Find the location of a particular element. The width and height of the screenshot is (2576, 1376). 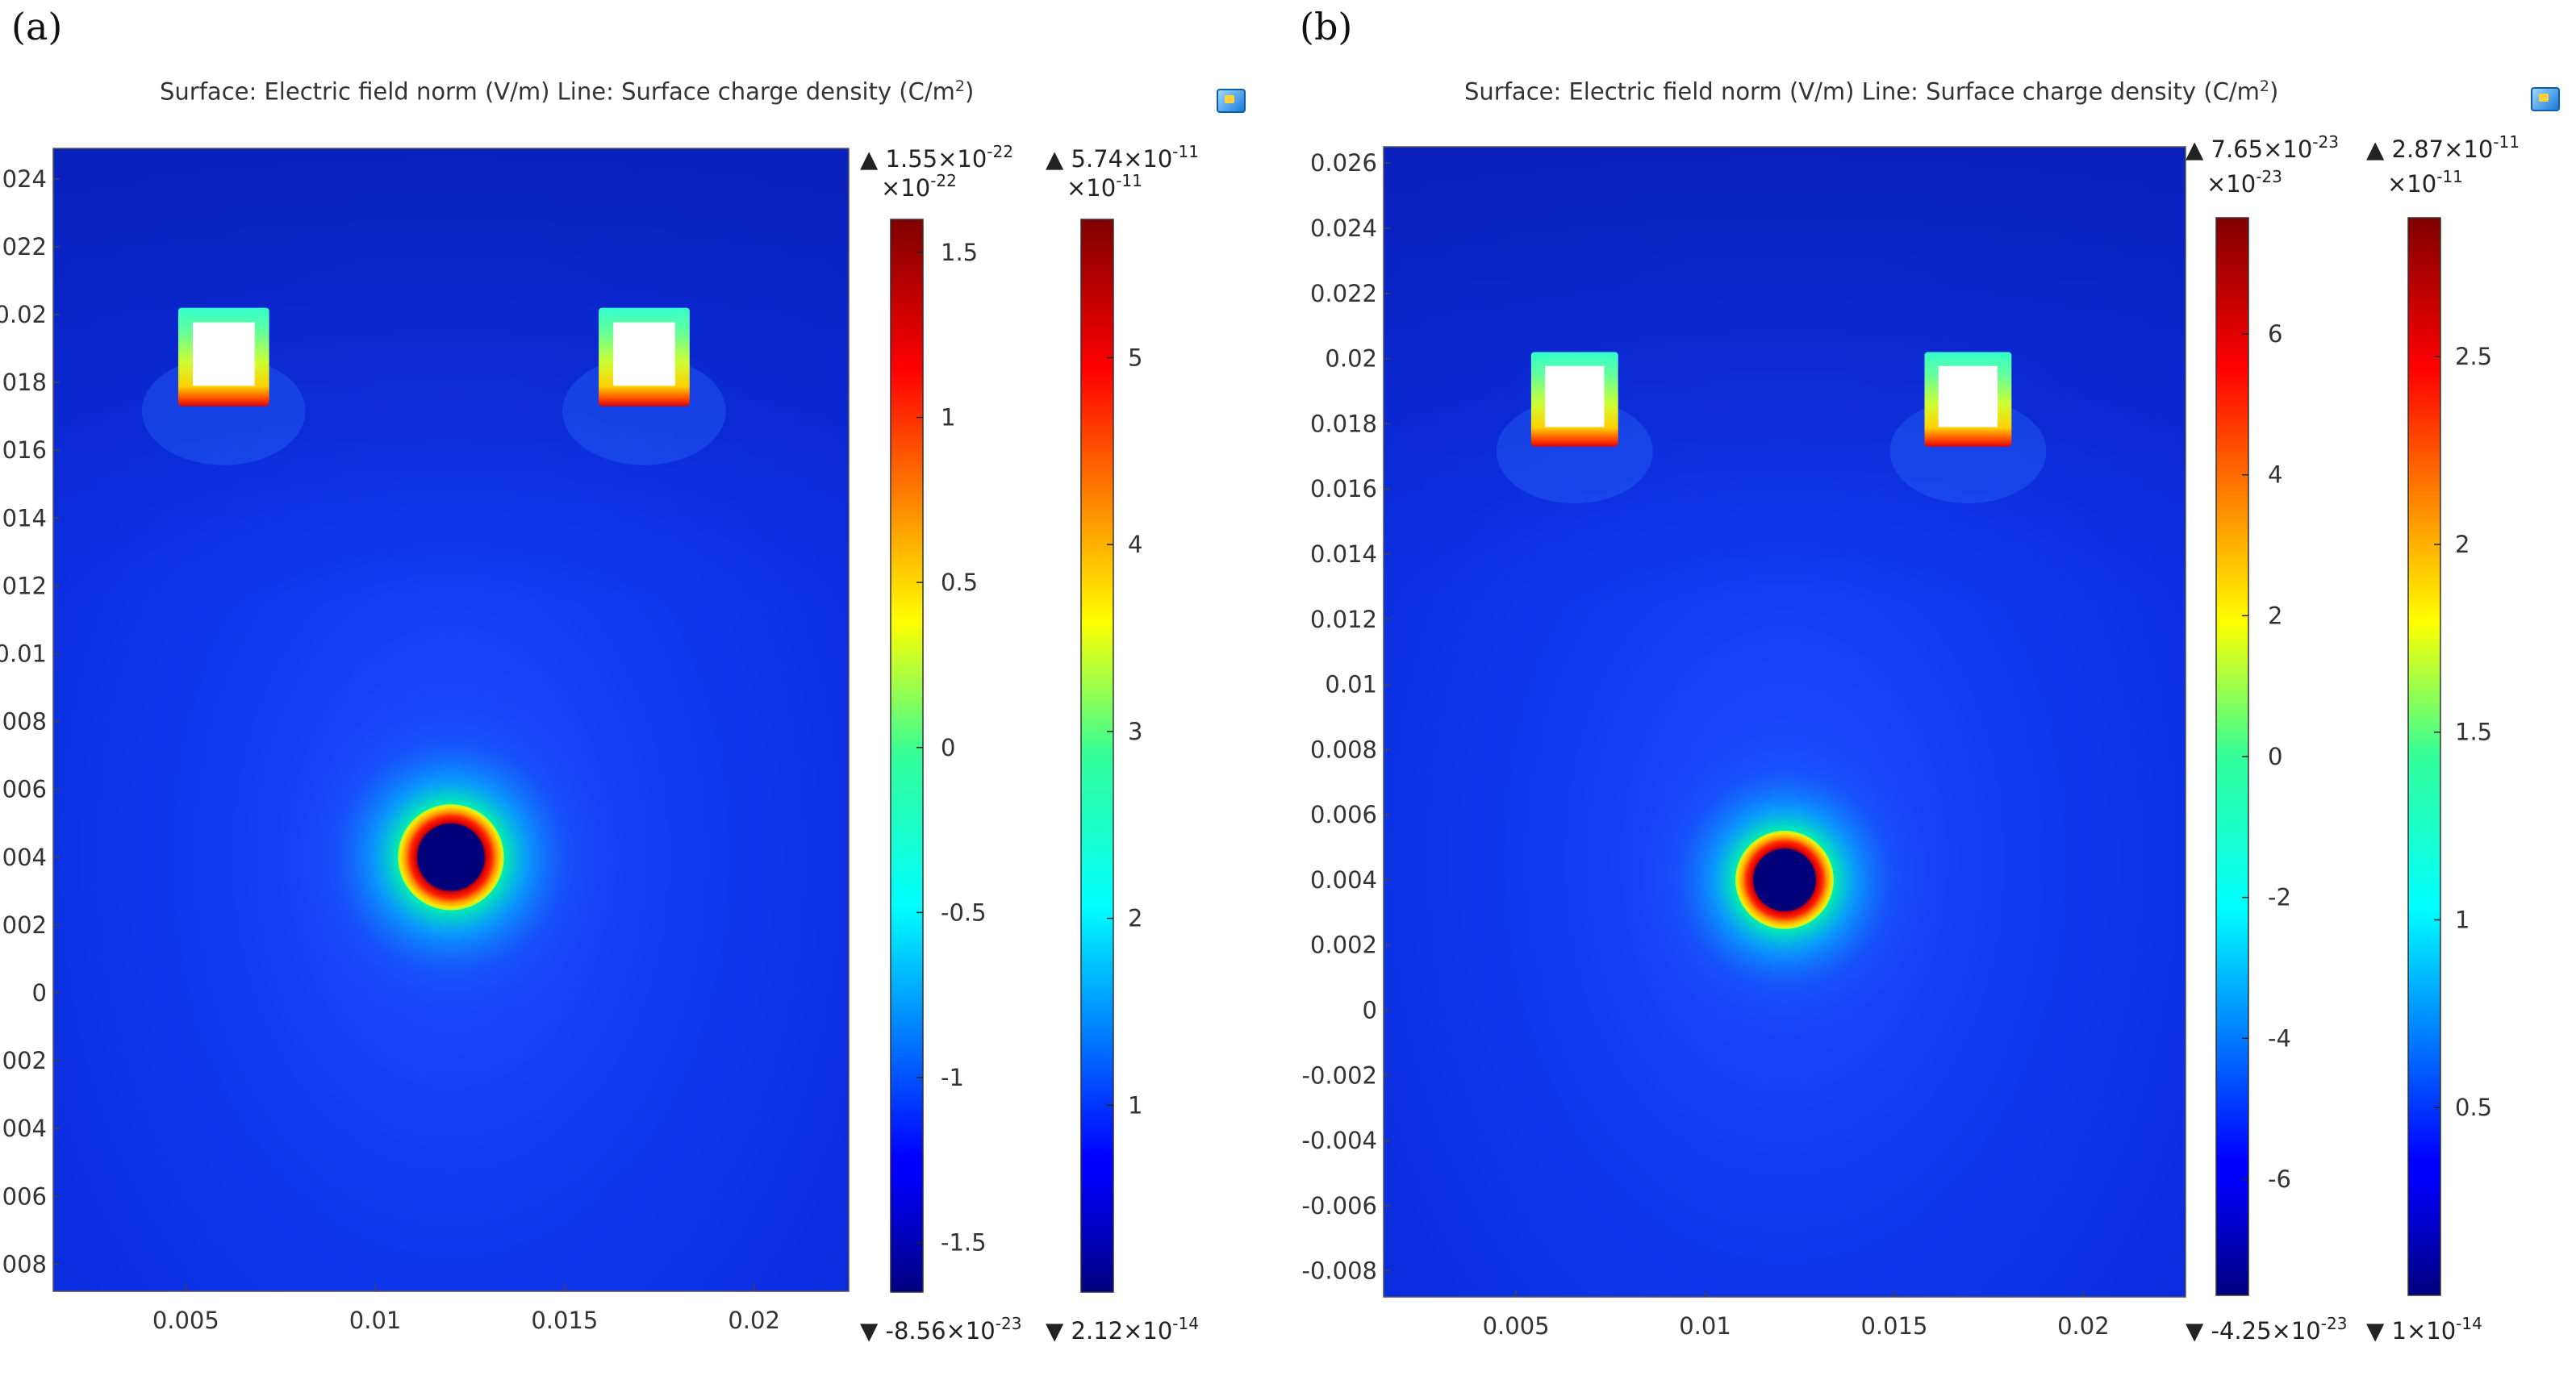

colorbar-tick-label: -0.5 is located at coordinates (964, 913).